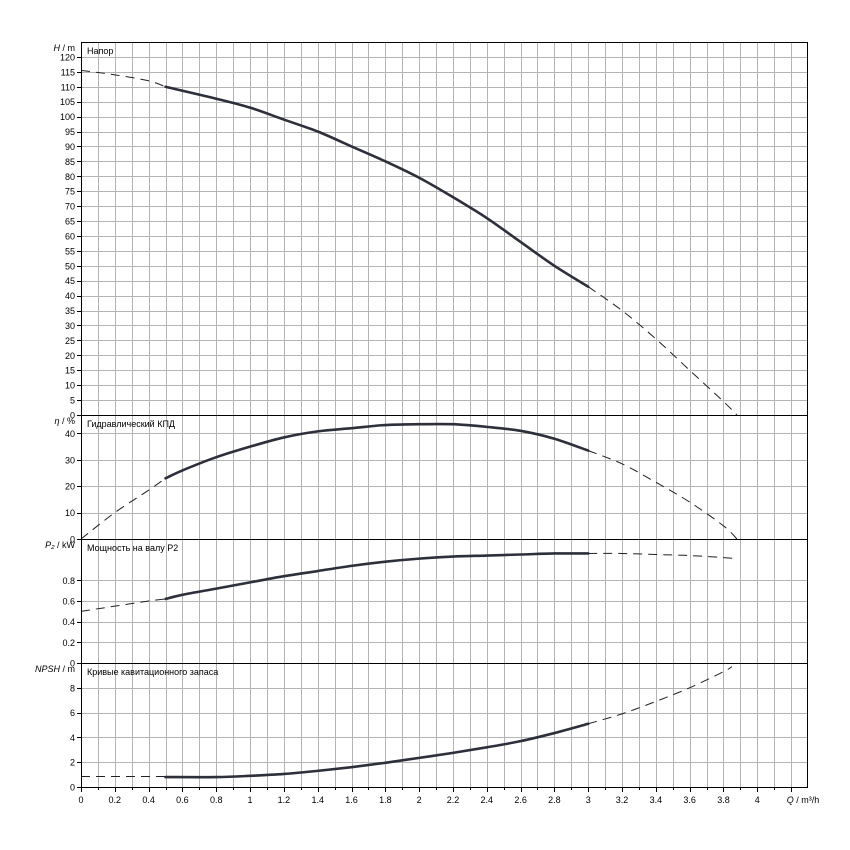  Describe the element at coordinates (419, 800) in the screenshot. I see `x-tick-label: 2` at that location.